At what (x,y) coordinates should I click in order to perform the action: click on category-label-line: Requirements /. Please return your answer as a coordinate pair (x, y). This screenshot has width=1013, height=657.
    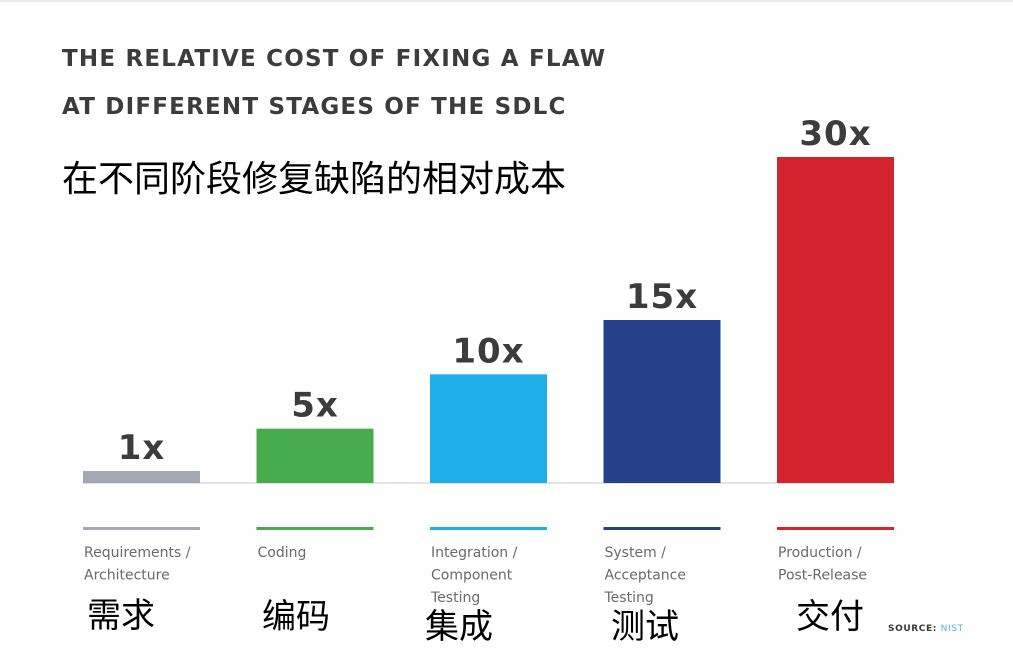
    Looking at the image, I should click on (137, 553).